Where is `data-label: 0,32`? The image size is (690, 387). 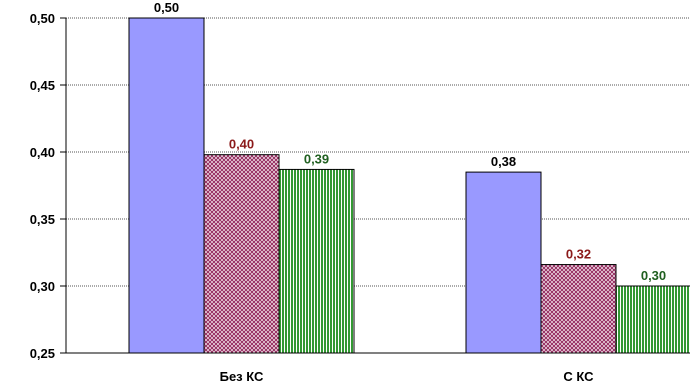
data-label: 0,32 is located at coordinates (578, 254).